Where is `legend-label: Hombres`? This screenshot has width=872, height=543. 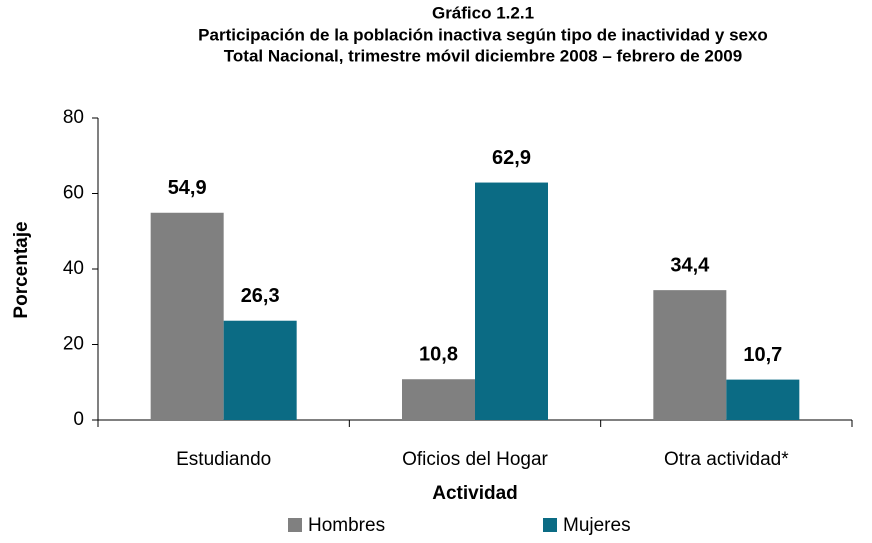
legend-label: Hombres is located at coordinates (346, 525).